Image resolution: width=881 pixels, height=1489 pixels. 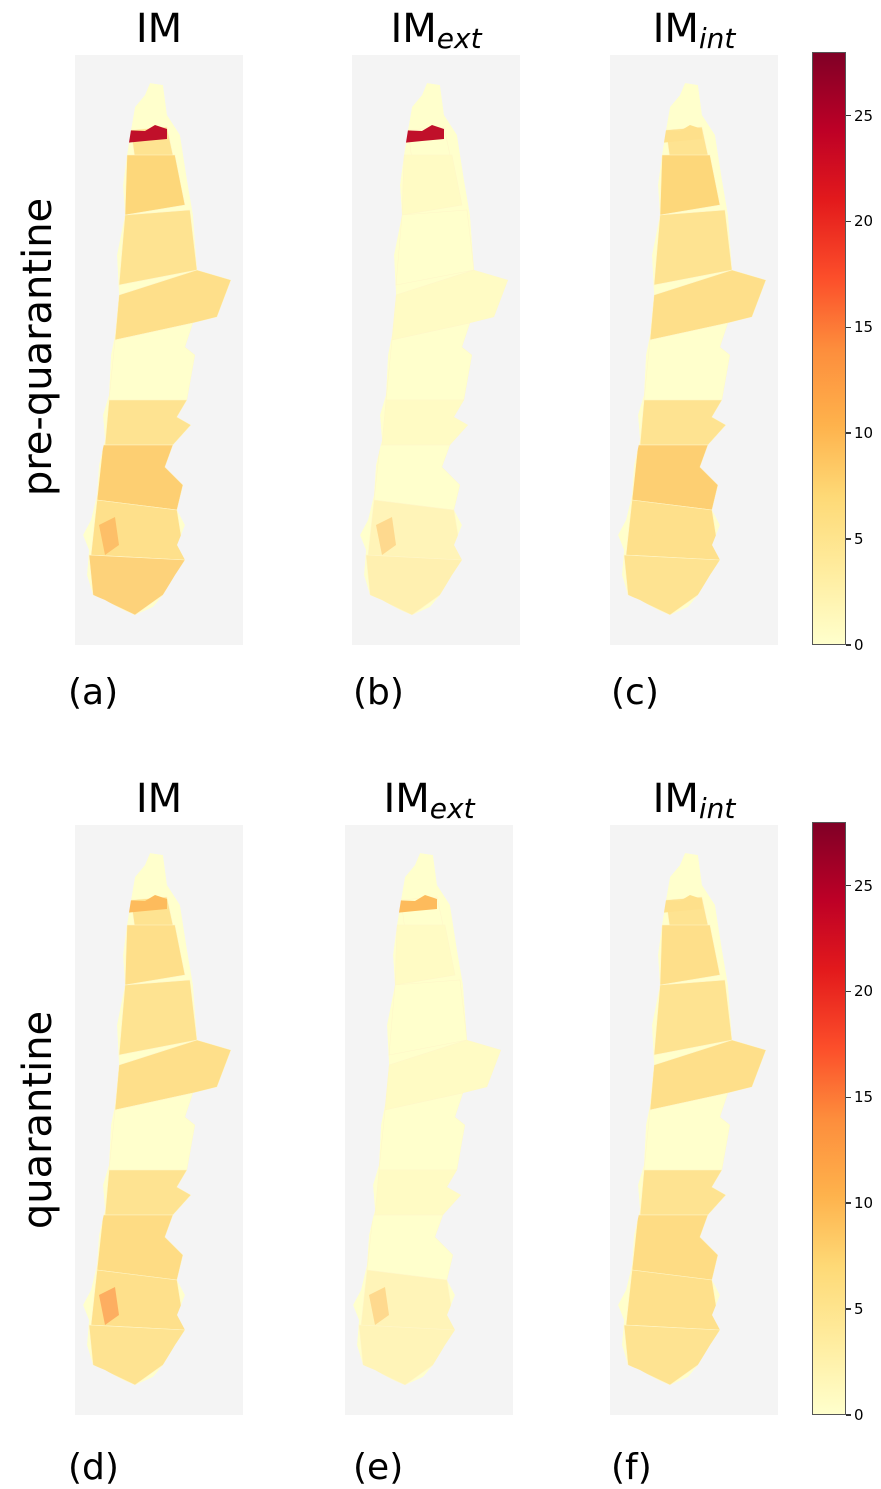 What do you see at coordinates (631, 1467) in the screenshot?
I see `panel-f-letter: (f)` at bounding box center [631, 1467].